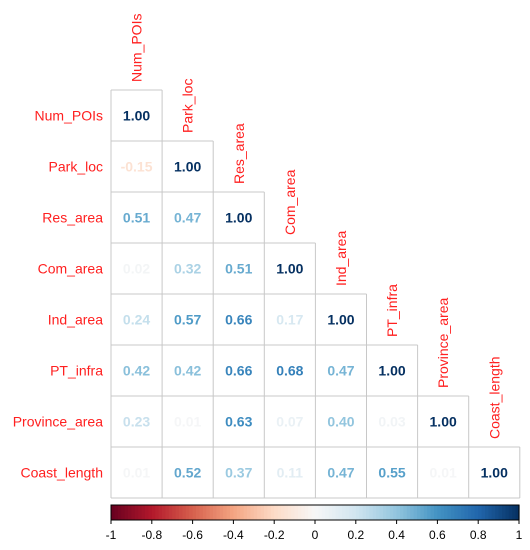  What do you see at coordinates (355, 535) in the screenshot?
I see `colorbar-tick-label: 0.2` at bounding box center [355, 535].